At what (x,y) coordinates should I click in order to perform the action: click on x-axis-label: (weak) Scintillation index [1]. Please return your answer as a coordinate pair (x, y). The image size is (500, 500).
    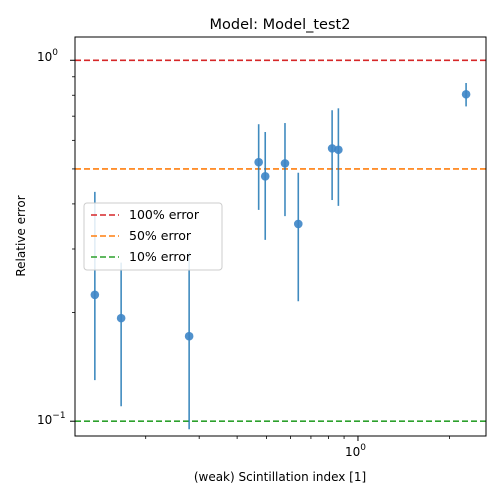
    Looking at the image, I should click on (280, 477).